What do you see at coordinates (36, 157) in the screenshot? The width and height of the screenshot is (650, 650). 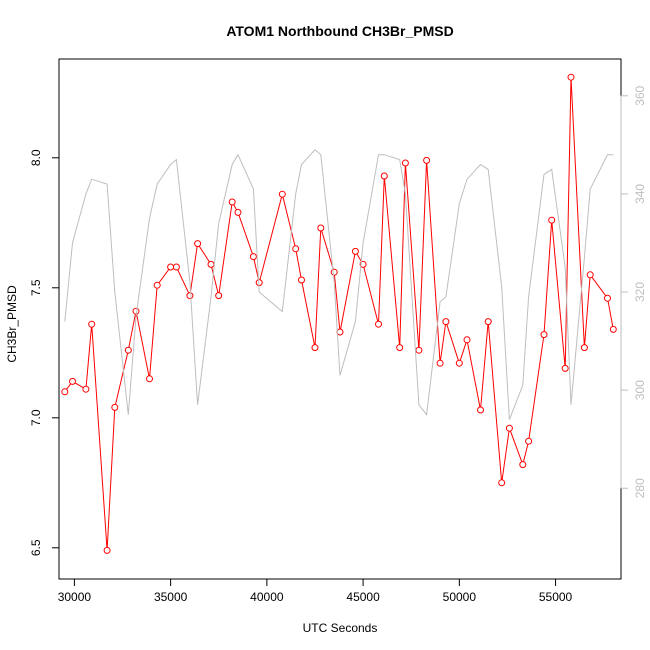 I see `y-tick-label: 8.0` at bounding box center [36, 157].